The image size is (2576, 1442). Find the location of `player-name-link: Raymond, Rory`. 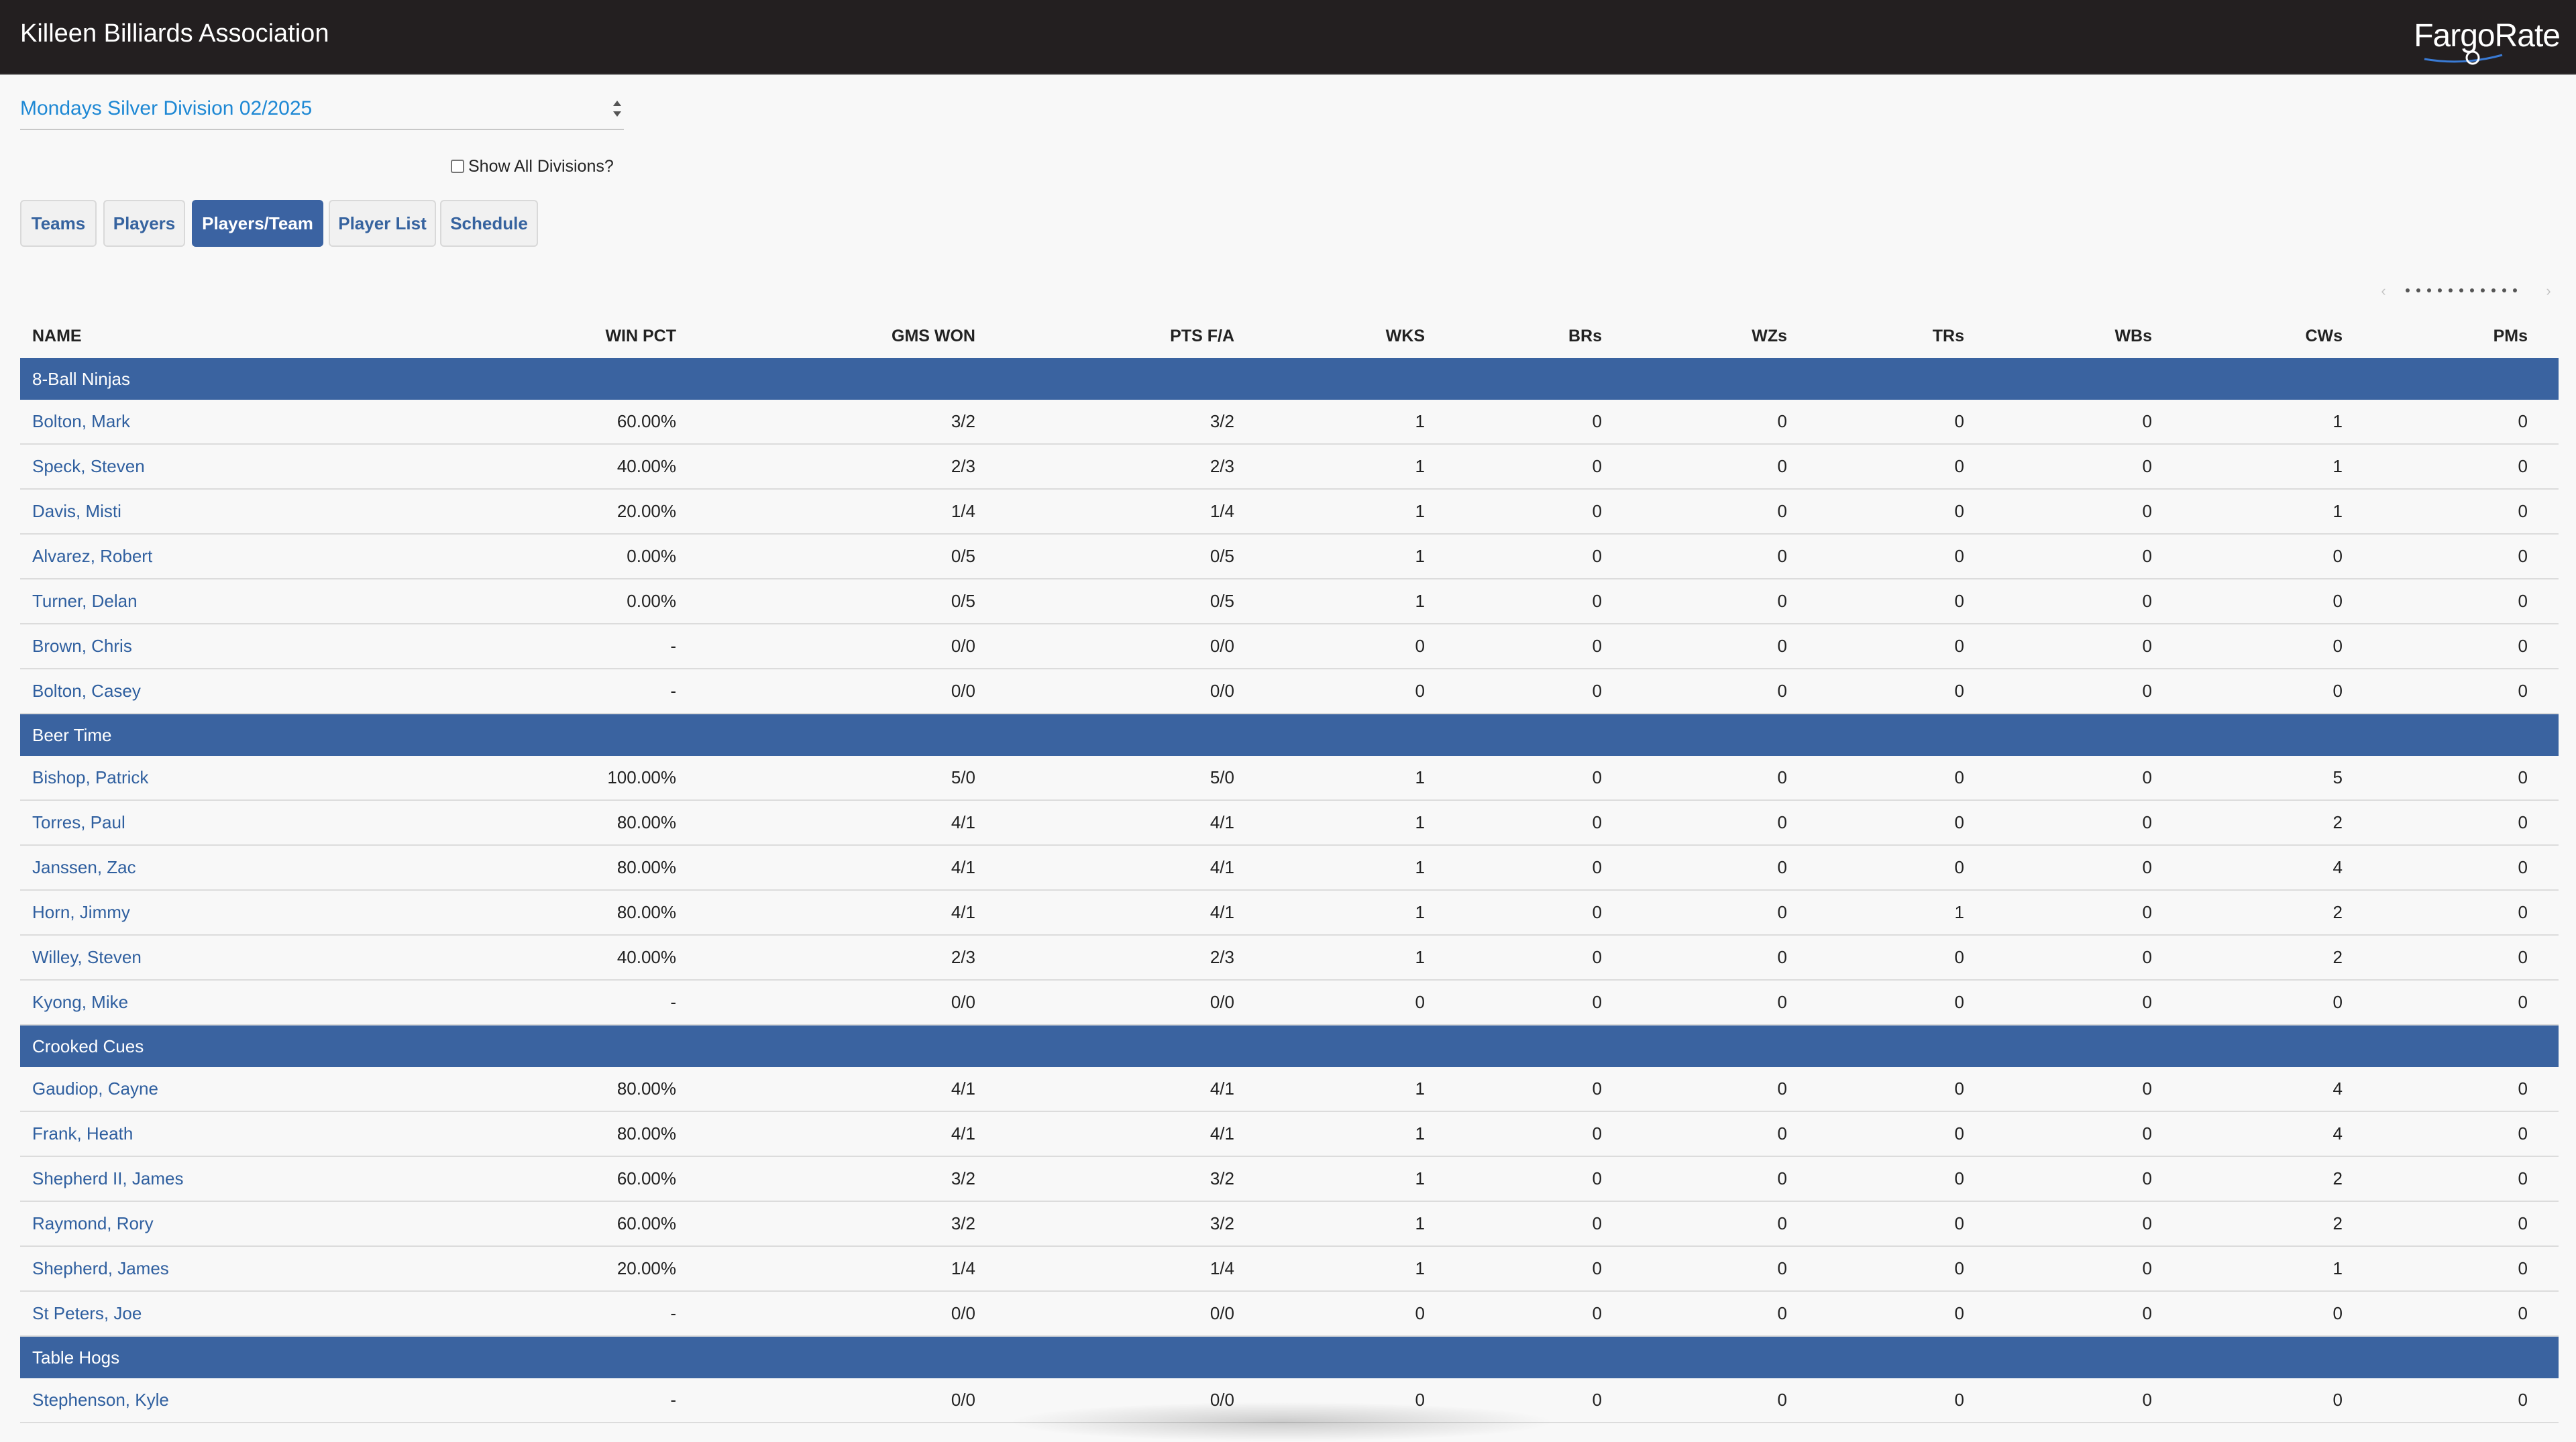

player-name-link: Raymond, Rory is located at coordinates (93, 1223).